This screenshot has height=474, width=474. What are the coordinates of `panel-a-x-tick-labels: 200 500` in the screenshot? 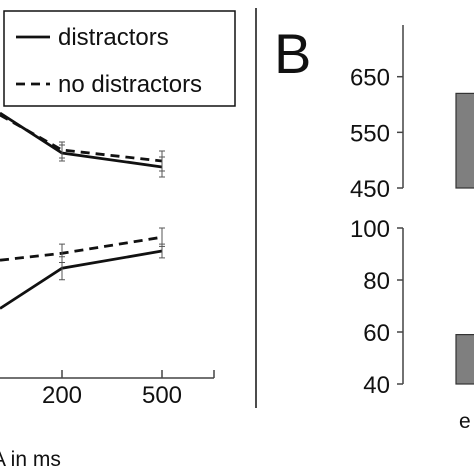 It's located at (112, 395).